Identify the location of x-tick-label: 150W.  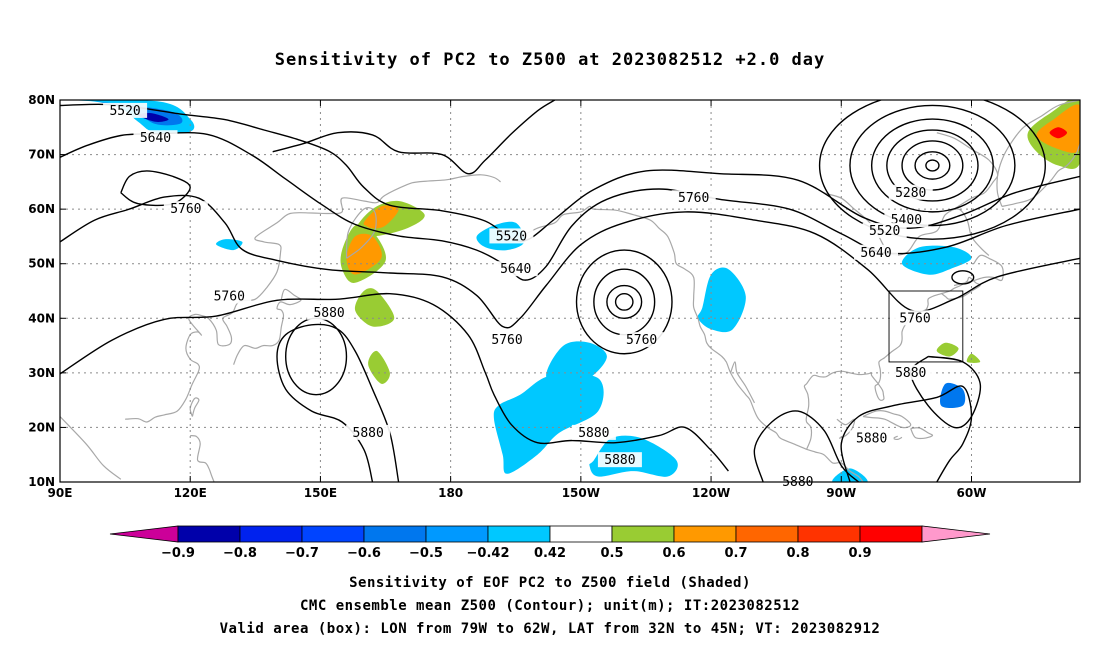
(581, 493).